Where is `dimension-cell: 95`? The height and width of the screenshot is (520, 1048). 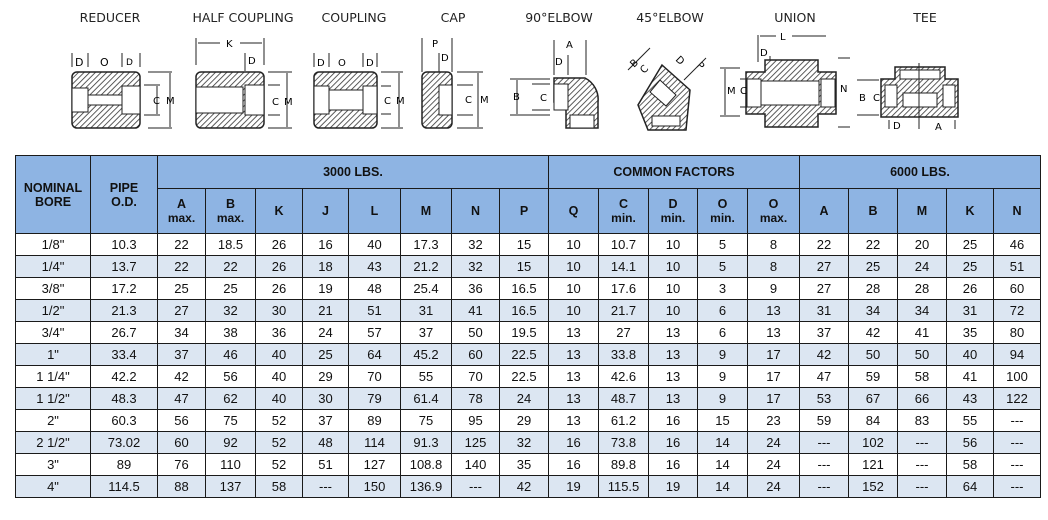 dimension-cell: 95 is located at coordinates (475, 420).